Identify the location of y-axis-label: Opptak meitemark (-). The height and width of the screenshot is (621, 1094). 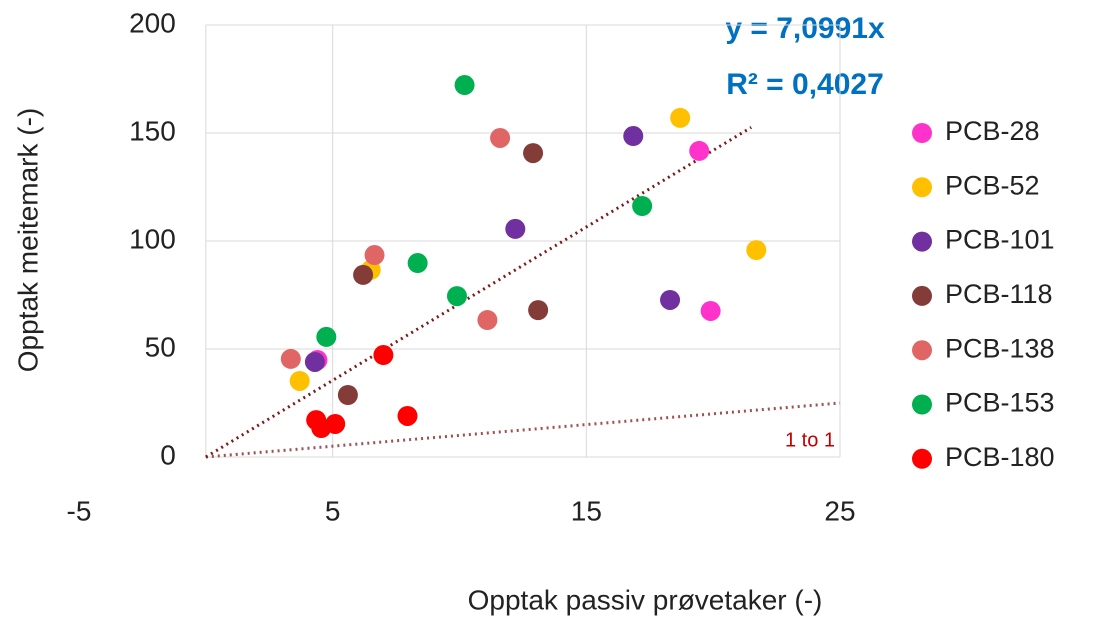
(27, 240).